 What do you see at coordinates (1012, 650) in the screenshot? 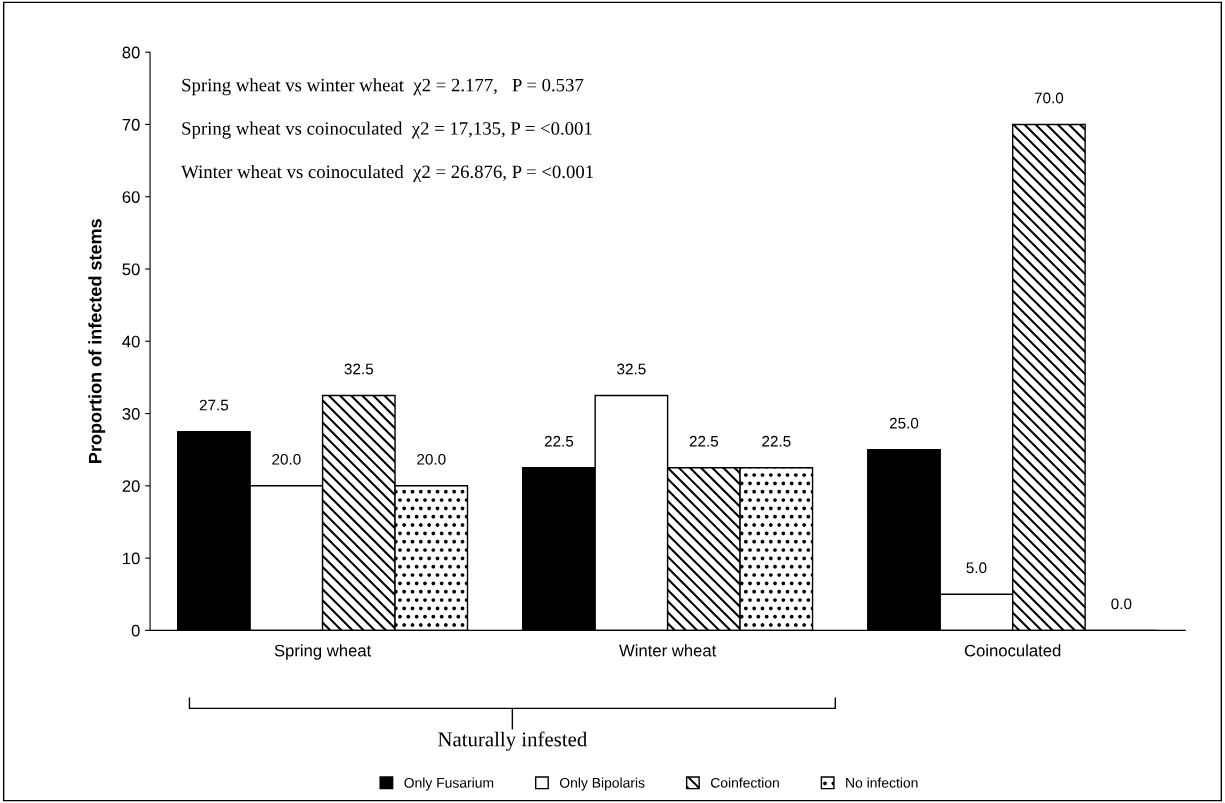
I see `x-tick-label: Coinoculated` at bounding box center [1012, 650].